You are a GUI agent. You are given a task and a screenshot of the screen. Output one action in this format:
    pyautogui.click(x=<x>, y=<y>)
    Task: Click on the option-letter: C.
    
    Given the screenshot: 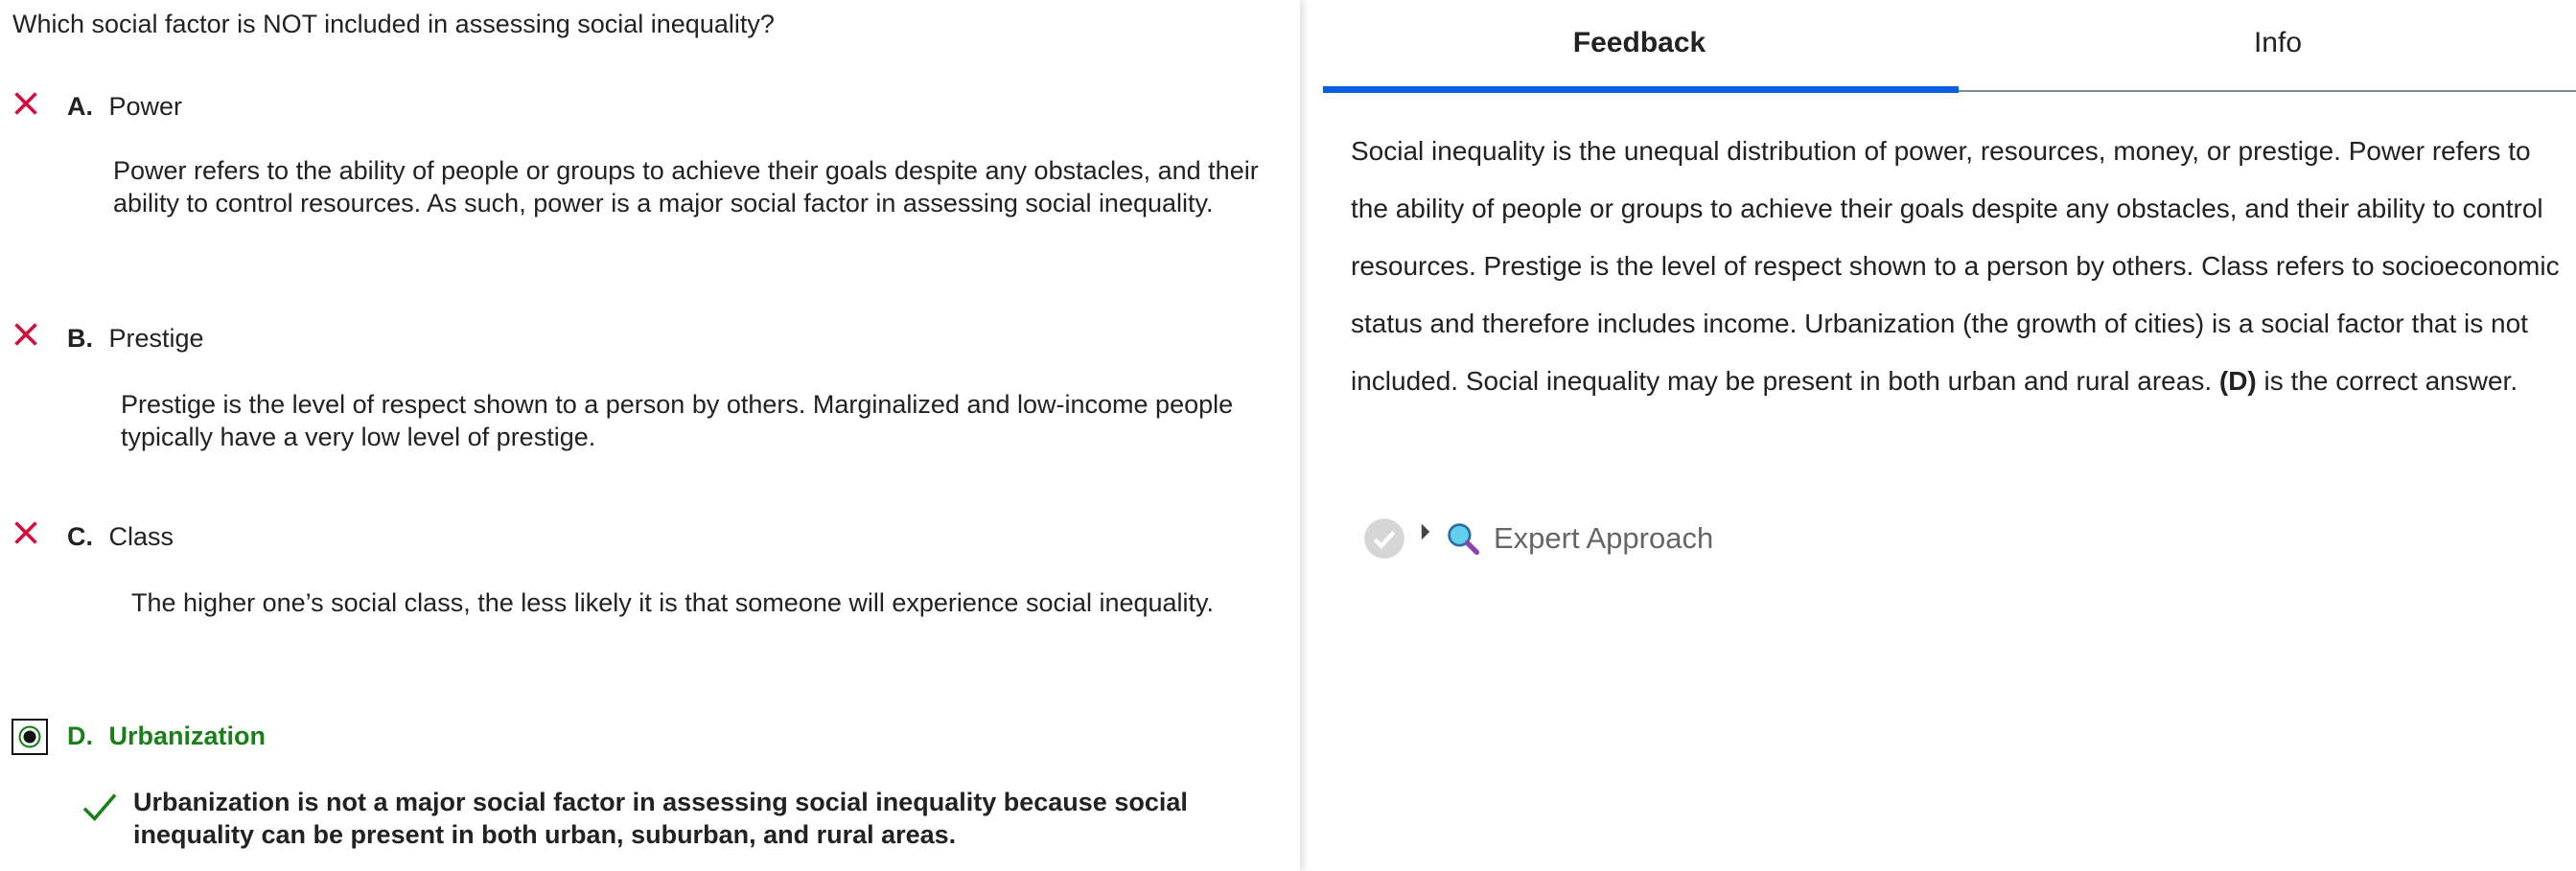 What is the action you would take?
    pyautogui.click(x=80, y=536)
    